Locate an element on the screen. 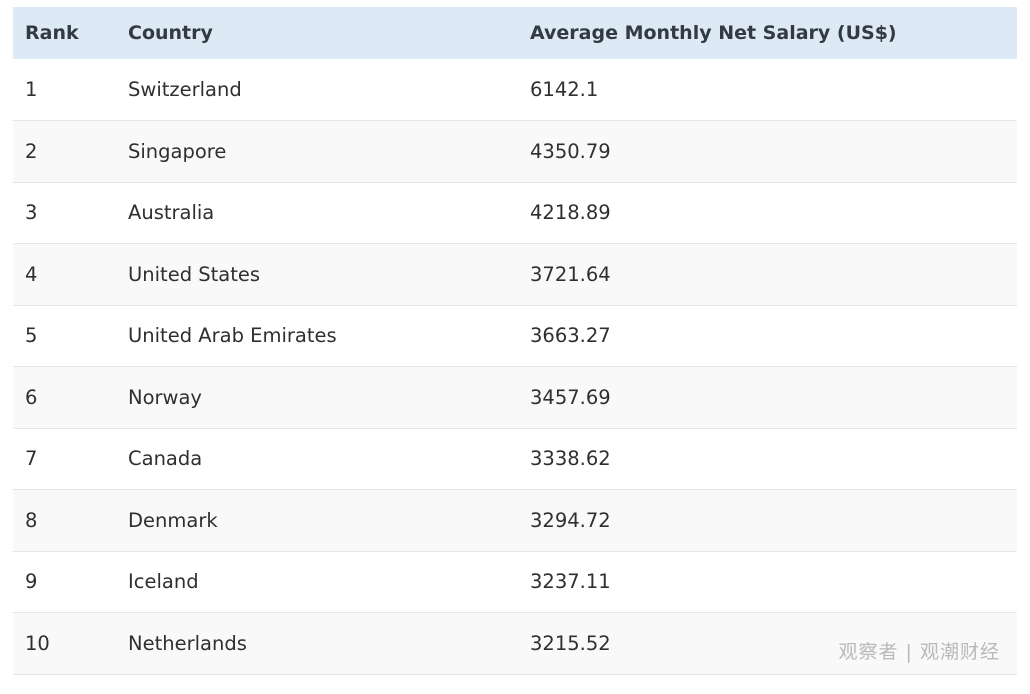 This screenshot has height=694, width=1030. cell-country: Denmark is located at coordinates (173, 520).